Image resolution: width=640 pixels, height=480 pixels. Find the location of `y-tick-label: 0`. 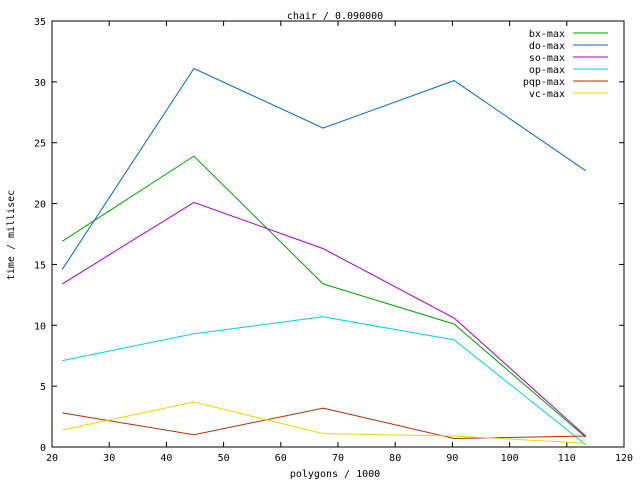

y-tick-label: 0 is located at coordinates (43, 448).